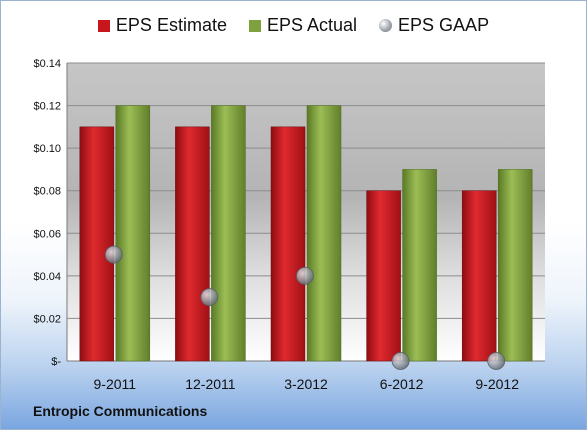 This screenshot has width=587, height=430. I want to click on legend-label-gaap: EPS GAAP, so click(444, 25).